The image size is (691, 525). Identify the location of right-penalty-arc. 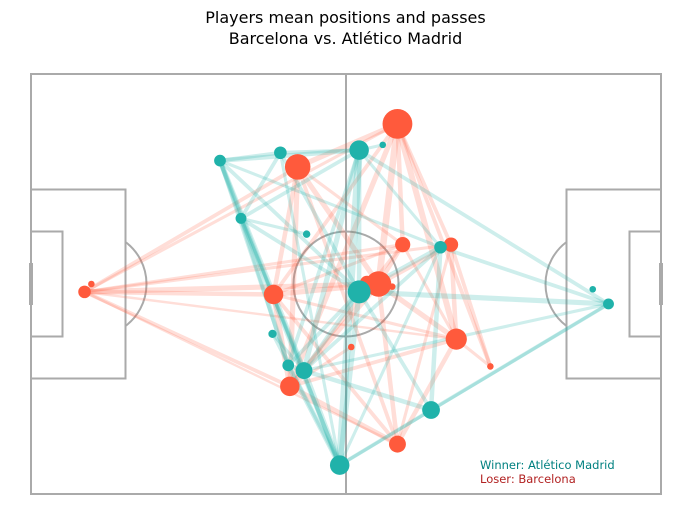
(556, 284).